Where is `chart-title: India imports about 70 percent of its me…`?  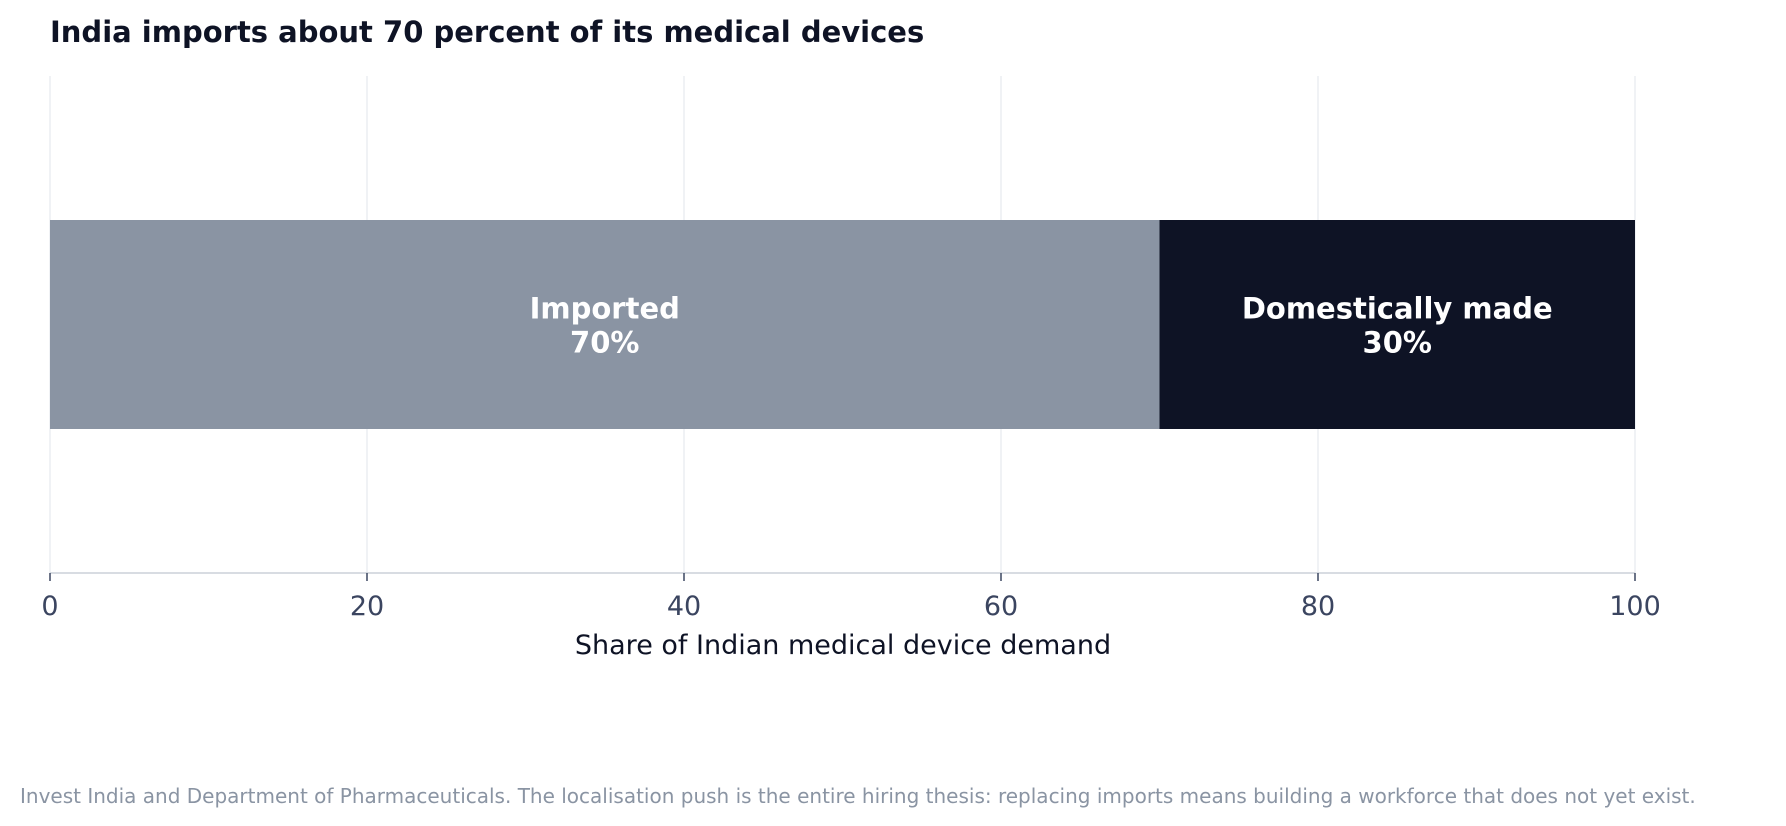 chart-title: India imports about 70 percent of its me… is located at coordinates (487, 32).